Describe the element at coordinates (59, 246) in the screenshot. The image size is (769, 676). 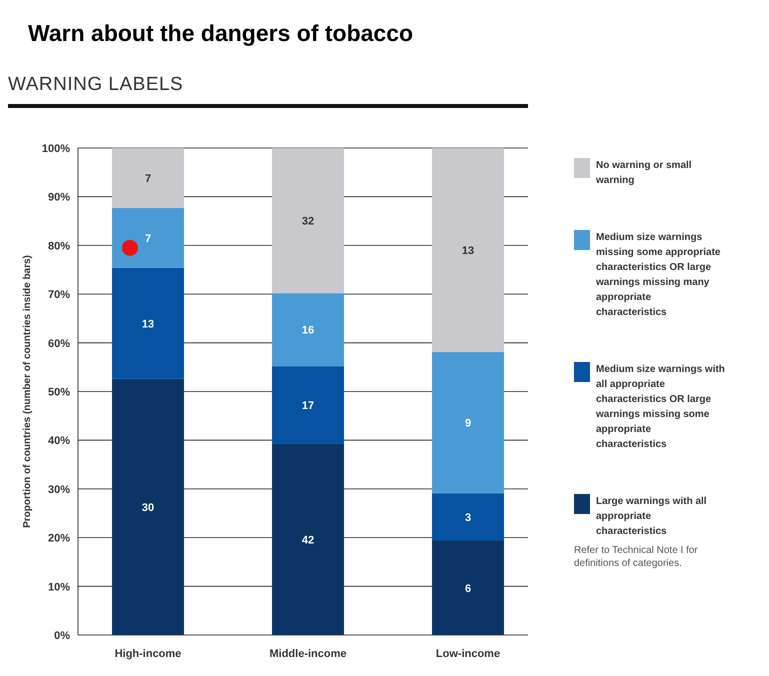
I see `y-tick-label: 80%` at that location.